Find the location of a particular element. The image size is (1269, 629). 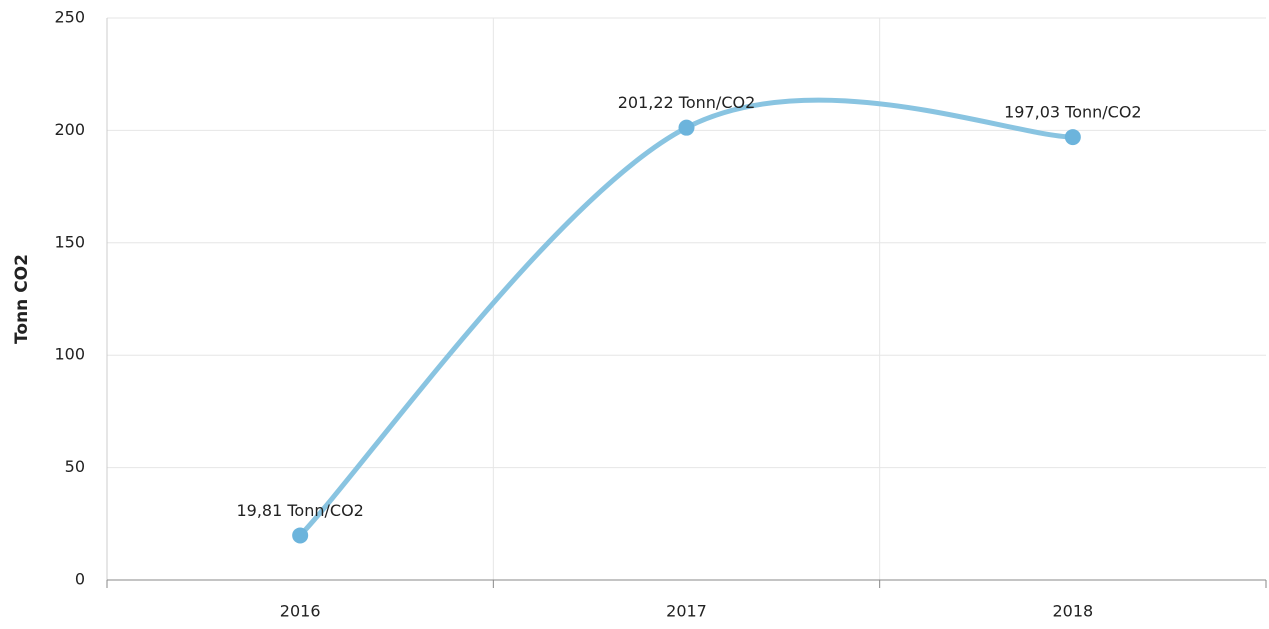

y-tick-label: 200 is located at coordinates (69, 129).